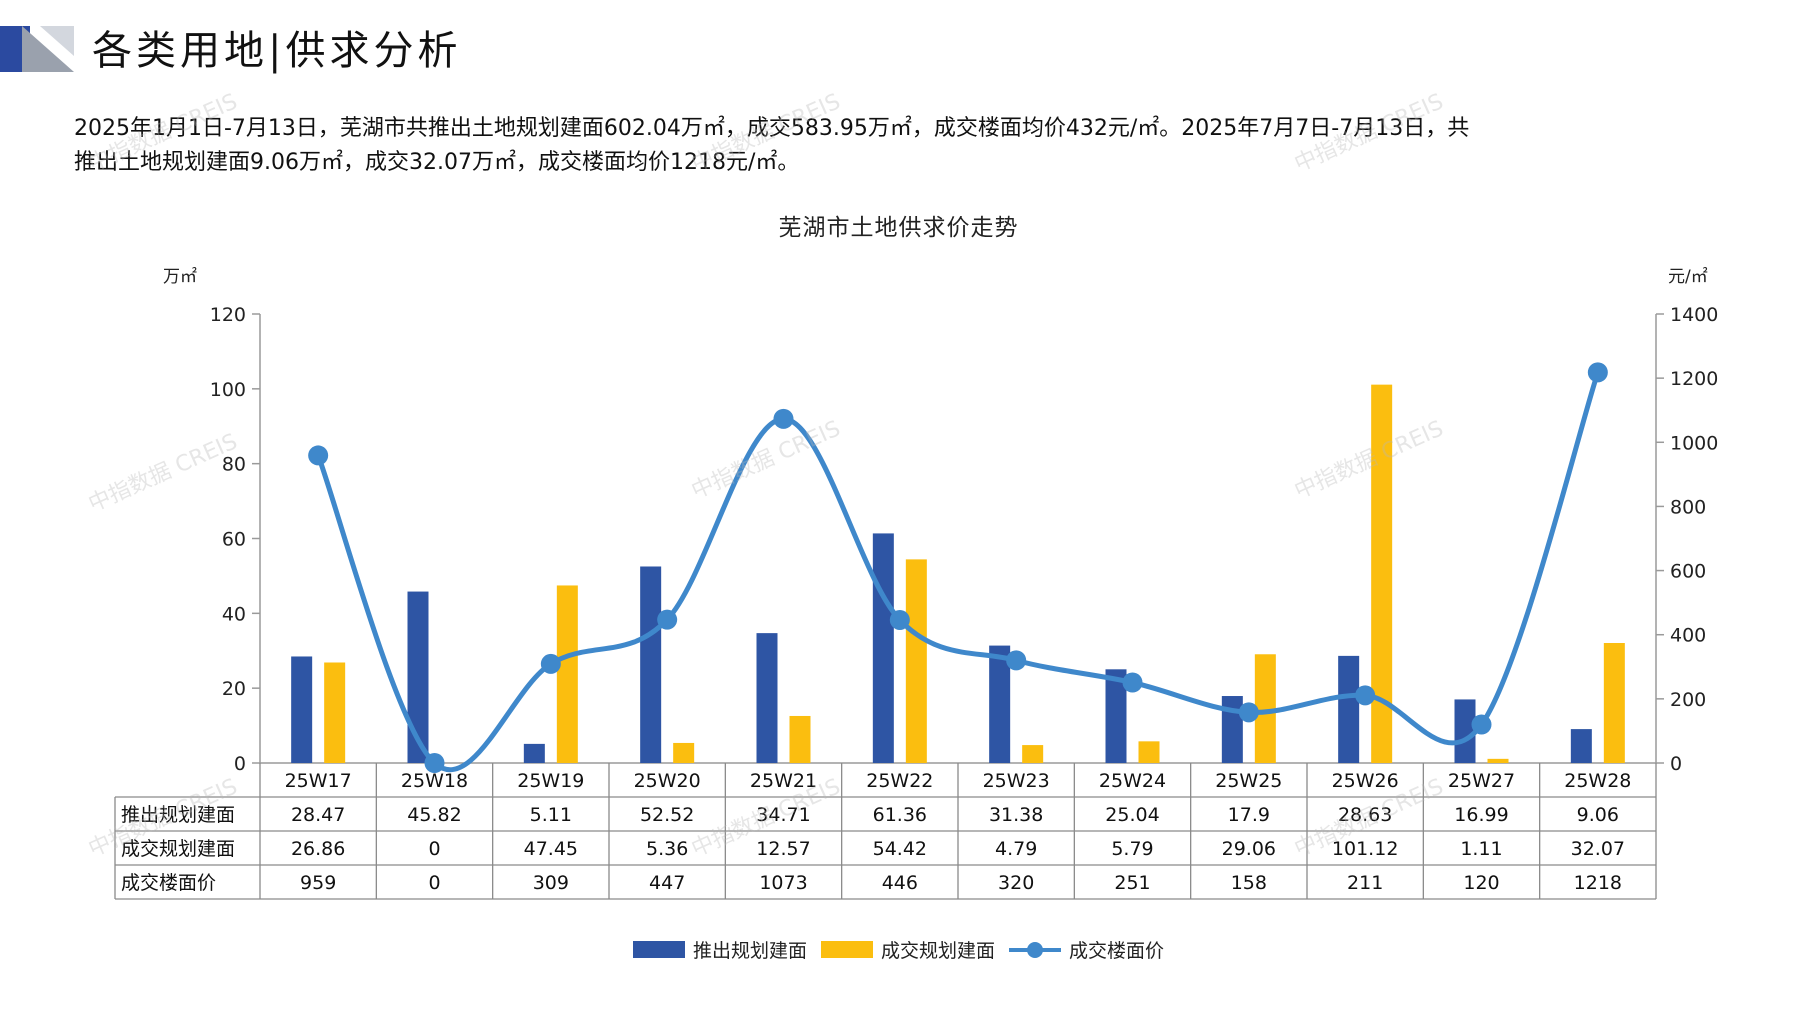 The width and height of the screenshot is (1797, 1010). What do you see at coordinates (1365, 815) in the screenshot?
I see `table-cell: 28.63` at bounding box center [1365, 815].